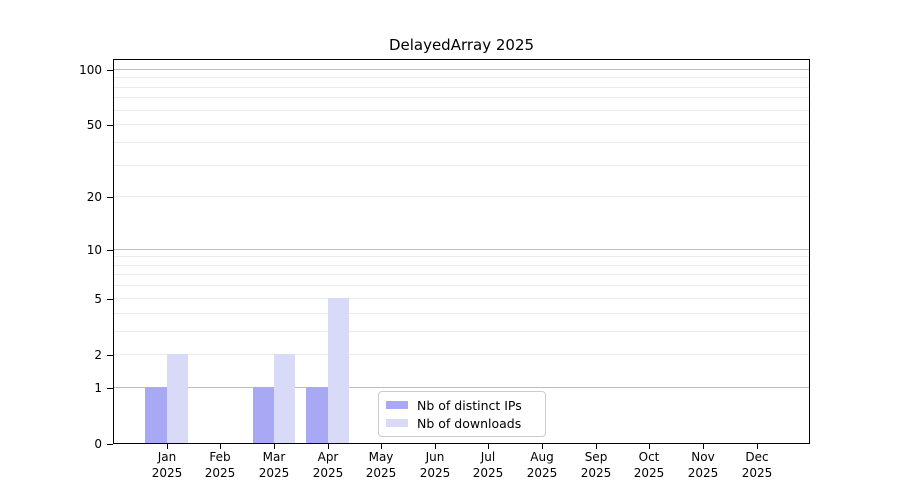  Describe the element at coordinates (167, 465) in the screenshot. I see `x-axis-tick-label: Jan 2025` at that location.